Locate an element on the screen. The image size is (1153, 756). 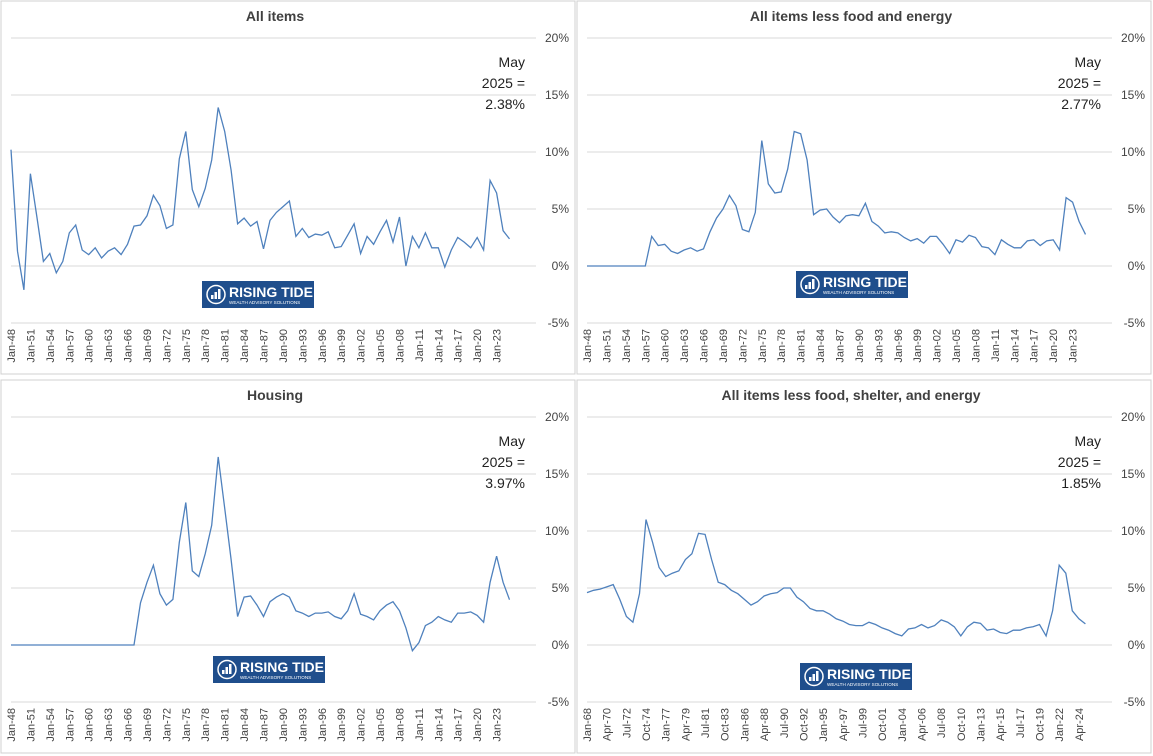
x-tick-label: Oct-83 is located at coordinates (726, 724).